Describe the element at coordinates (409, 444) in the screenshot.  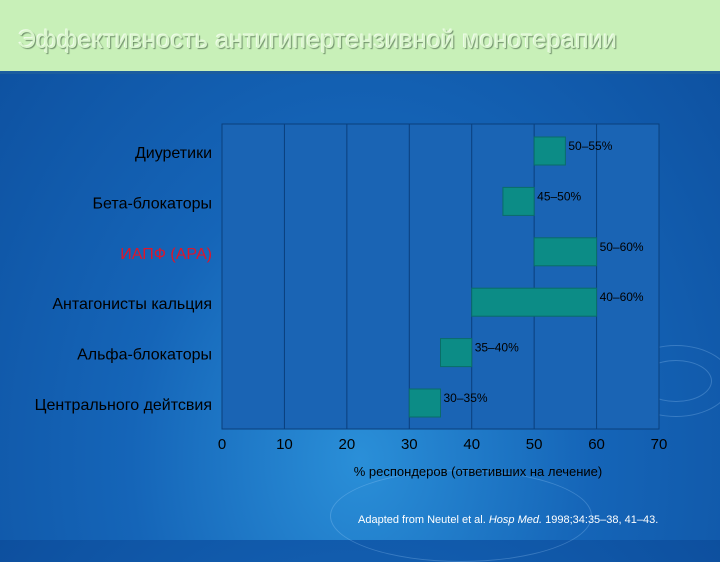
I see `x-tick-label: 30` at that location.